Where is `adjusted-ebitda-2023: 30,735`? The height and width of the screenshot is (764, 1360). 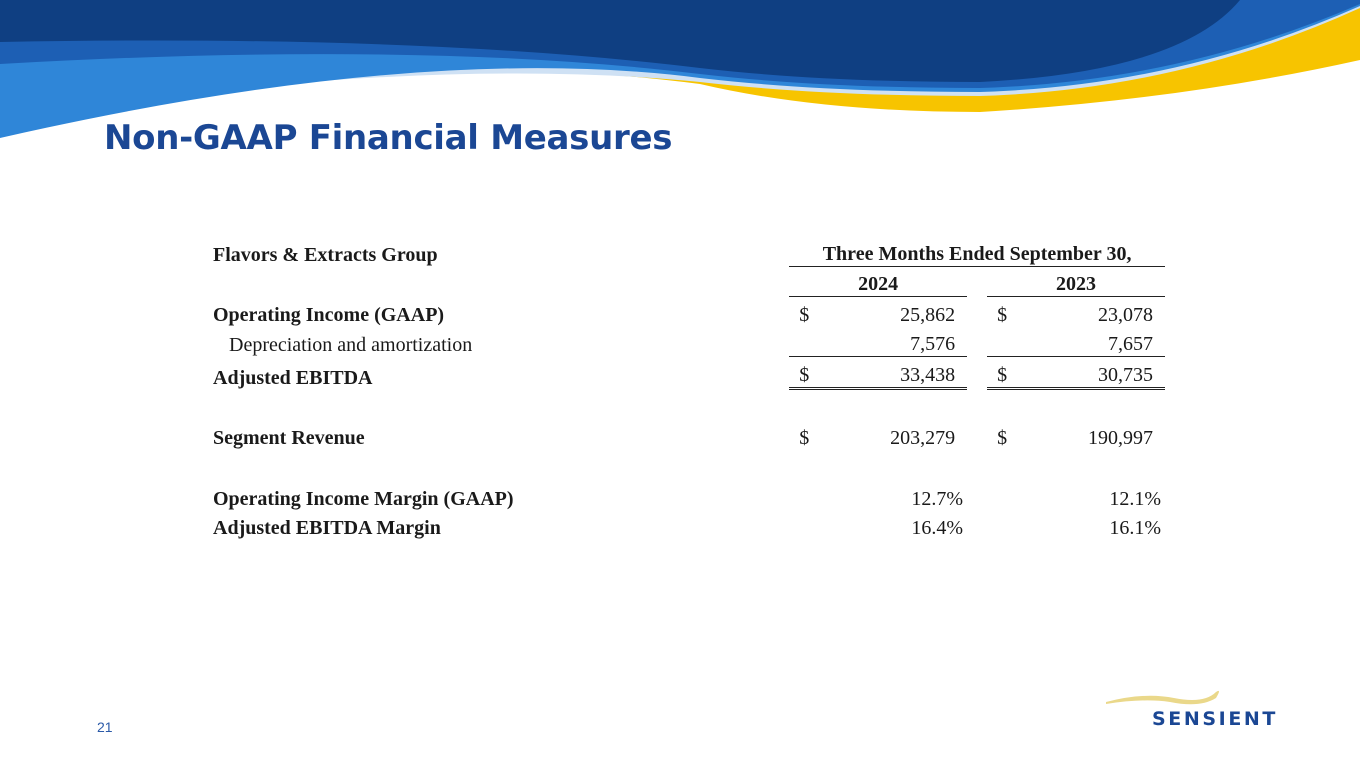 adjusted-ebitda-2023: 30,735 is located at coordinates (1091, 373).